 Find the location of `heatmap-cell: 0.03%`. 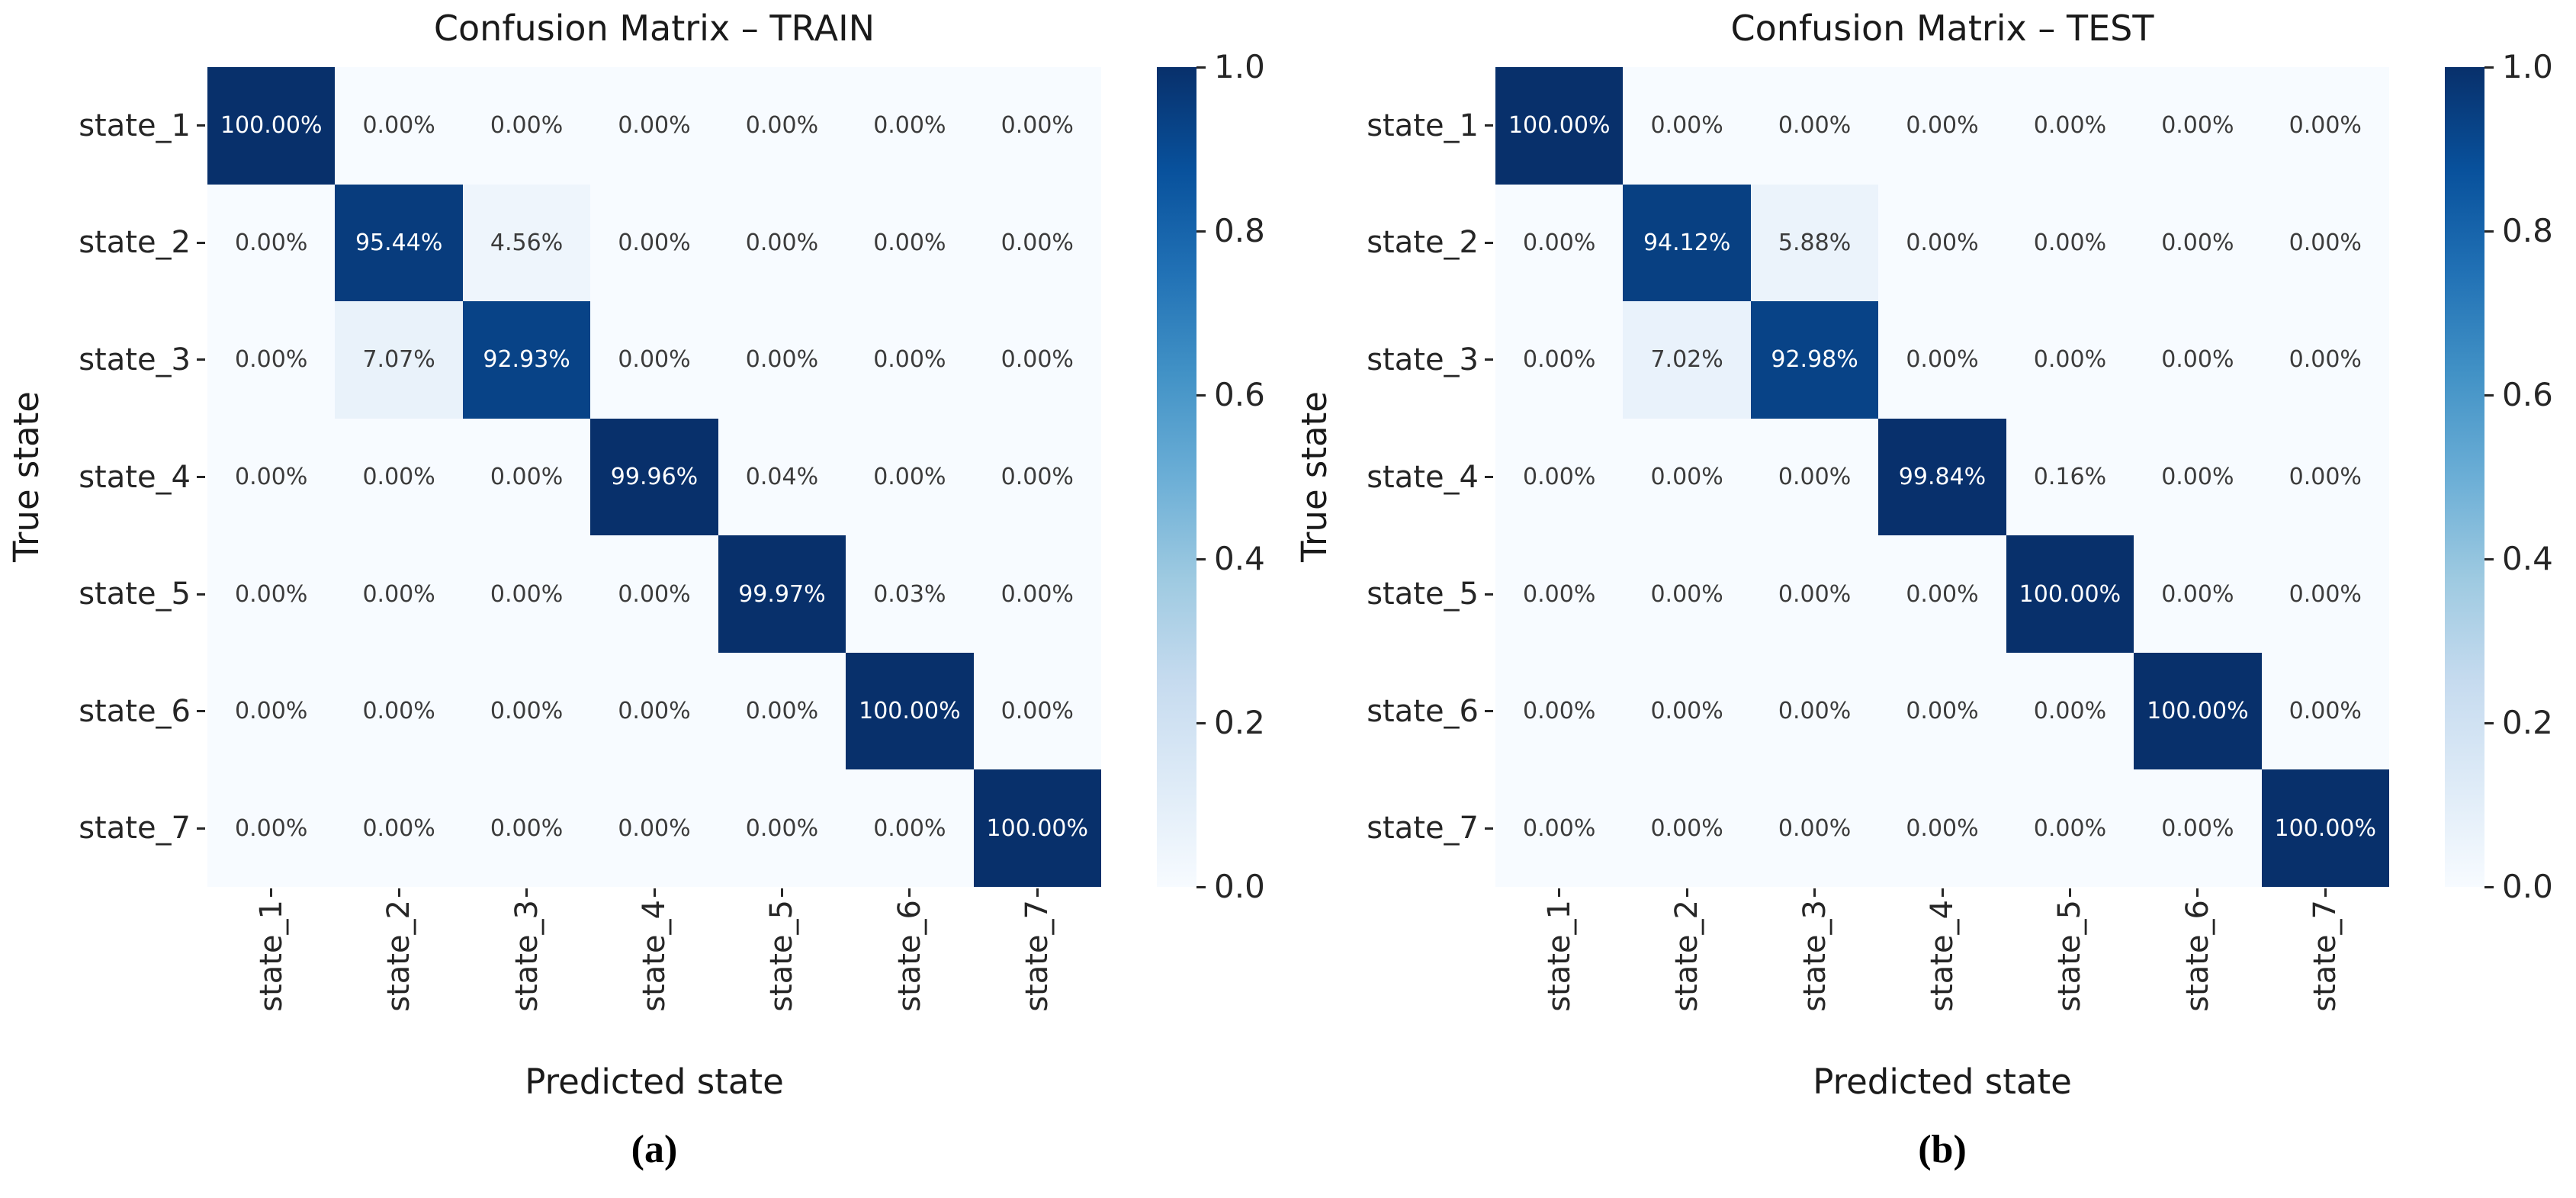

heatmap-cell: 0.03% is located at coordinates (910, 594).